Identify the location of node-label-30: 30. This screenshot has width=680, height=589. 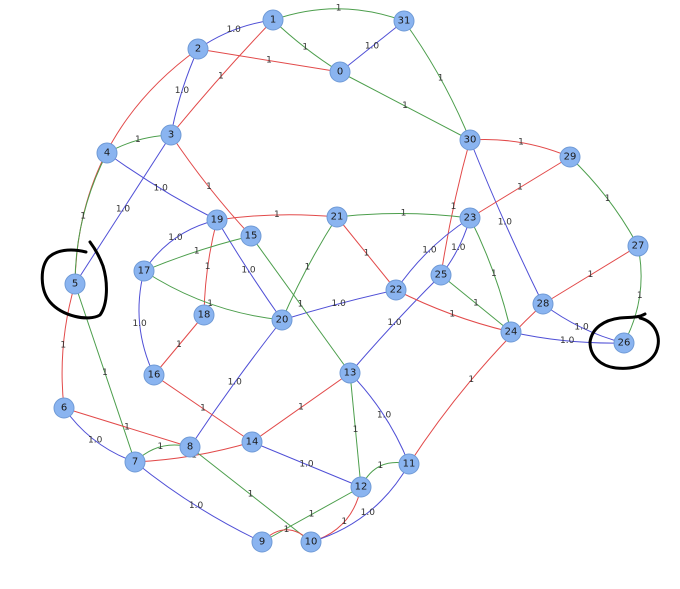
(470, 140).